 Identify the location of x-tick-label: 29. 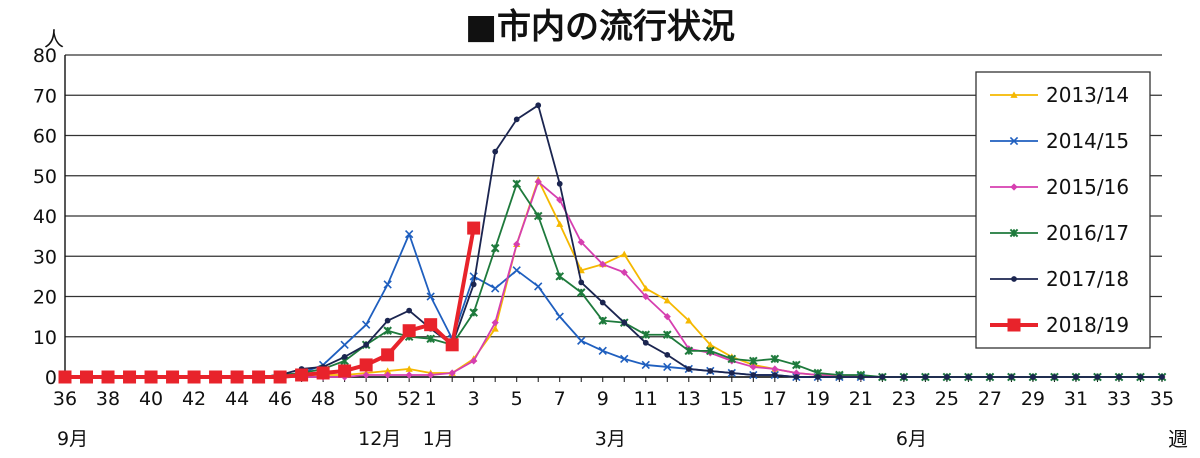
(1033, 399).